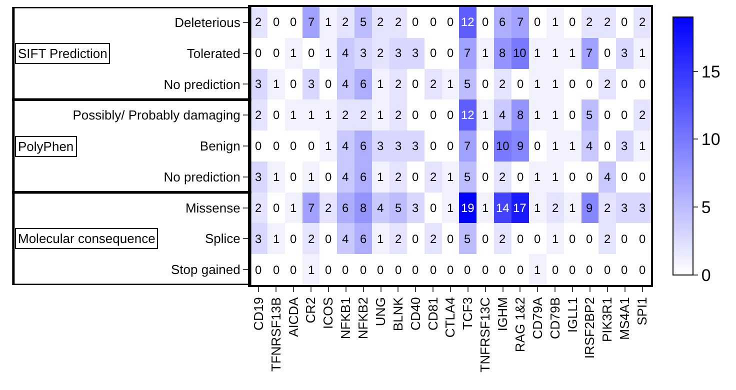 The height and width of the screenshot is (390, 736). Describe the element at coordinates (220, 146) in the screenshot. I see `y-tick-label: Benign` at that location.